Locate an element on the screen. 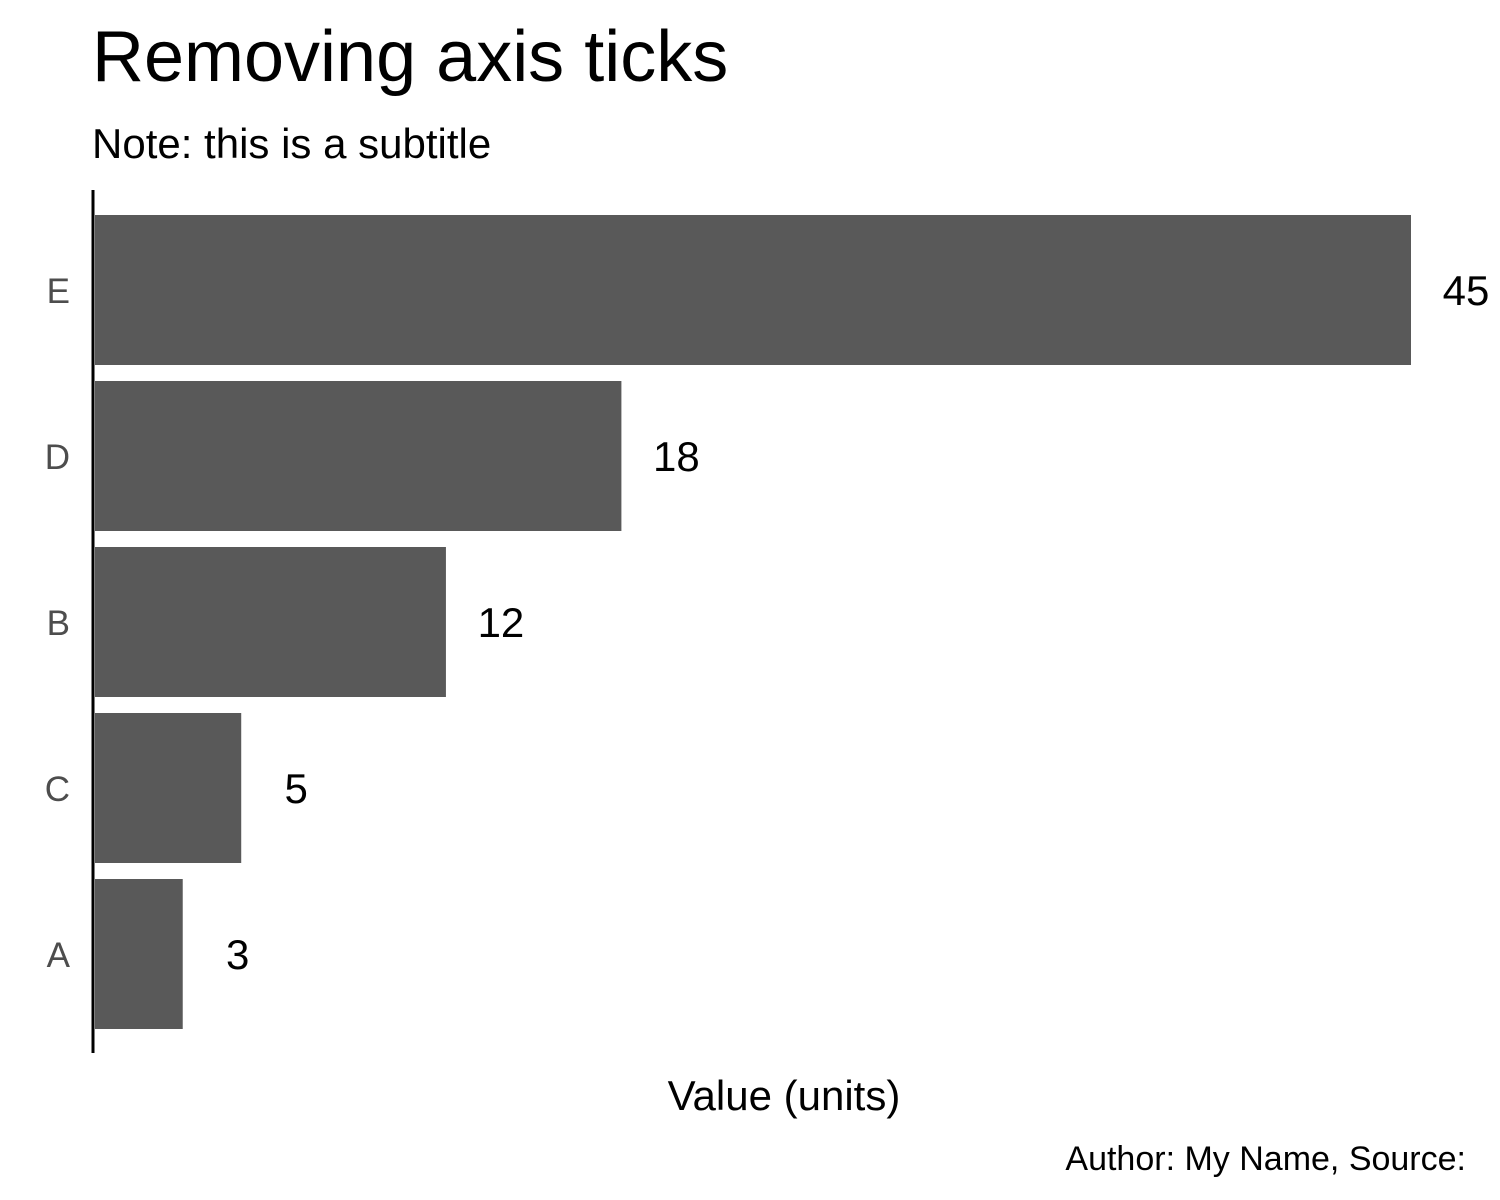  bar-d is located at coordinates (358, 456).